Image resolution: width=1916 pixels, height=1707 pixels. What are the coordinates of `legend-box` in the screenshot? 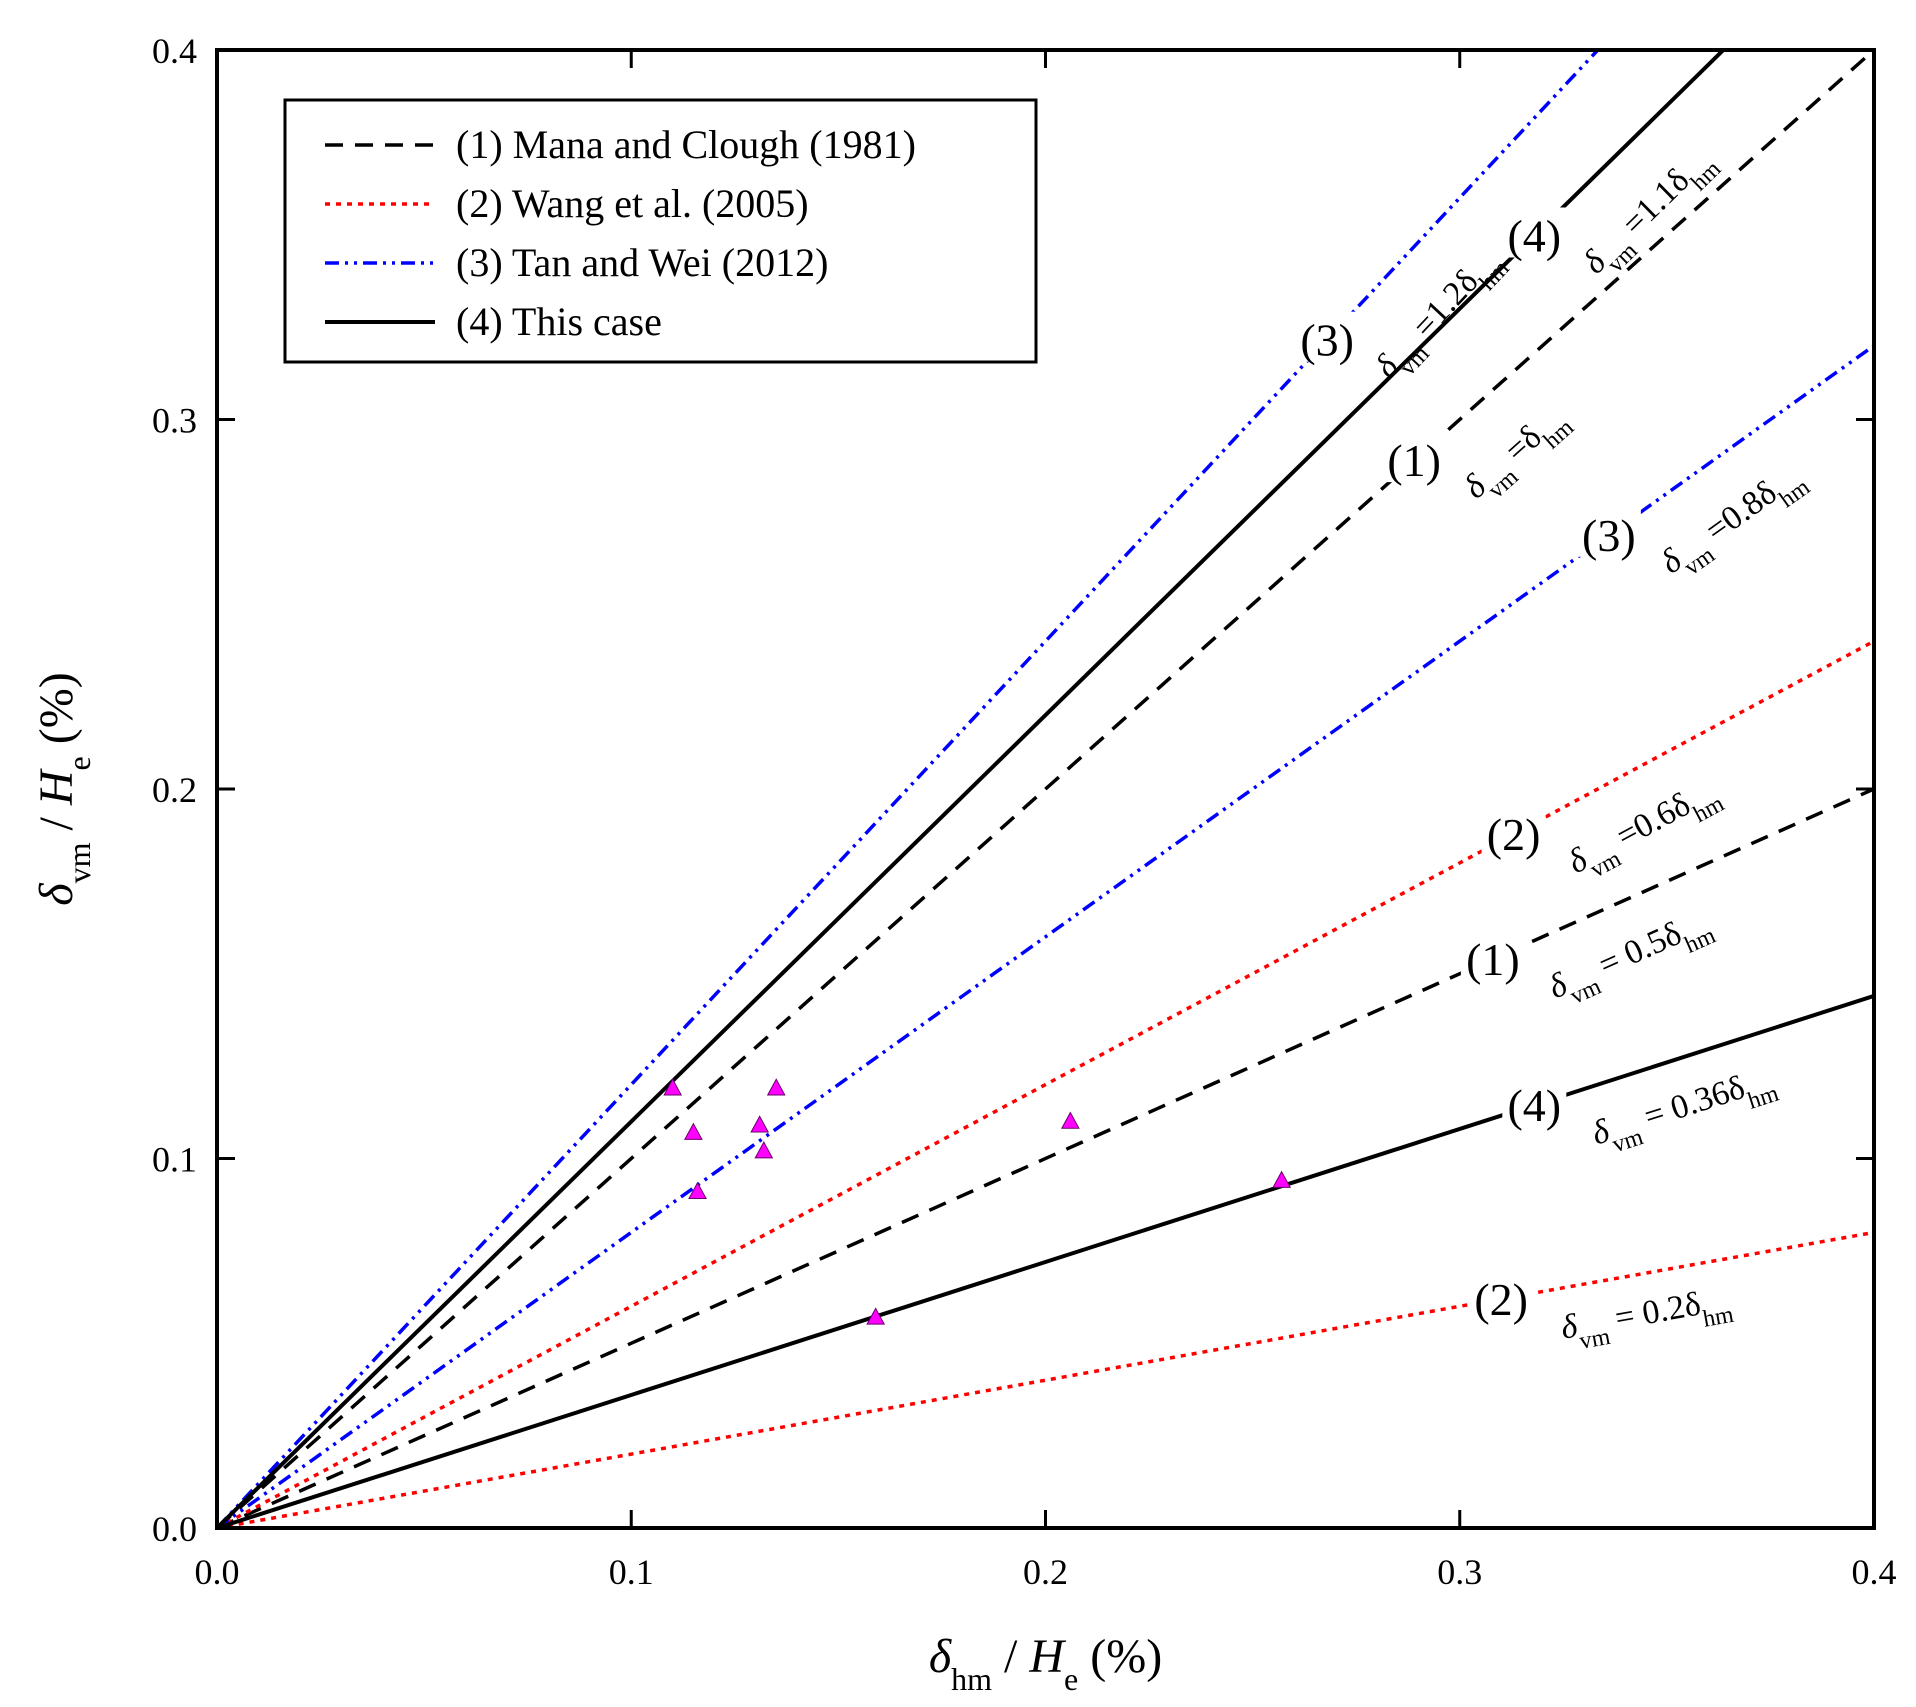 It's located at (660, 231).